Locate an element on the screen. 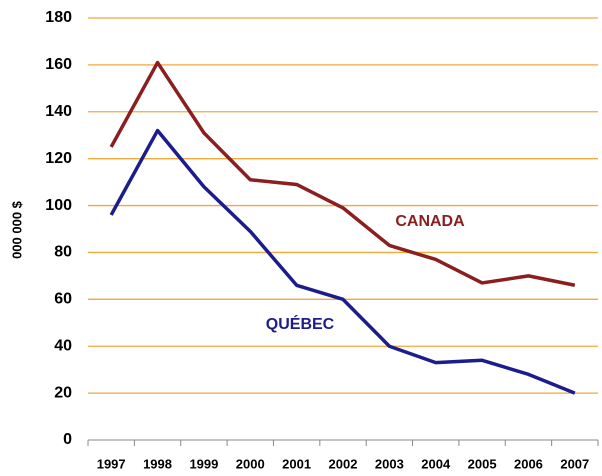  x-tick-label: 1997 is located at coordinates (111, 463).